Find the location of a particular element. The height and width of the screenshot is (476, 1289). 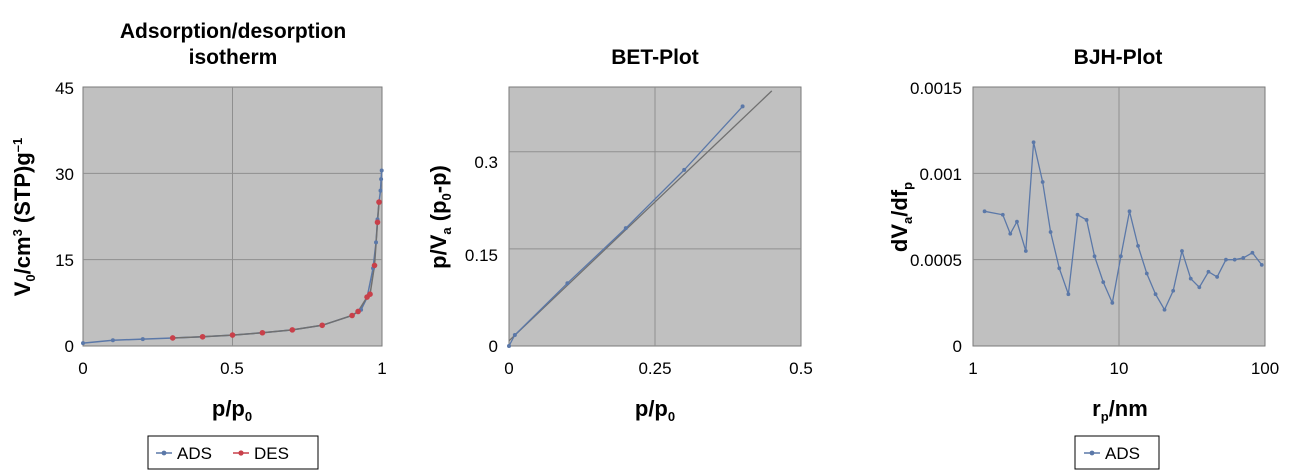

isotherm-y-tick-45: 45 is located at coordinates (64, 88).